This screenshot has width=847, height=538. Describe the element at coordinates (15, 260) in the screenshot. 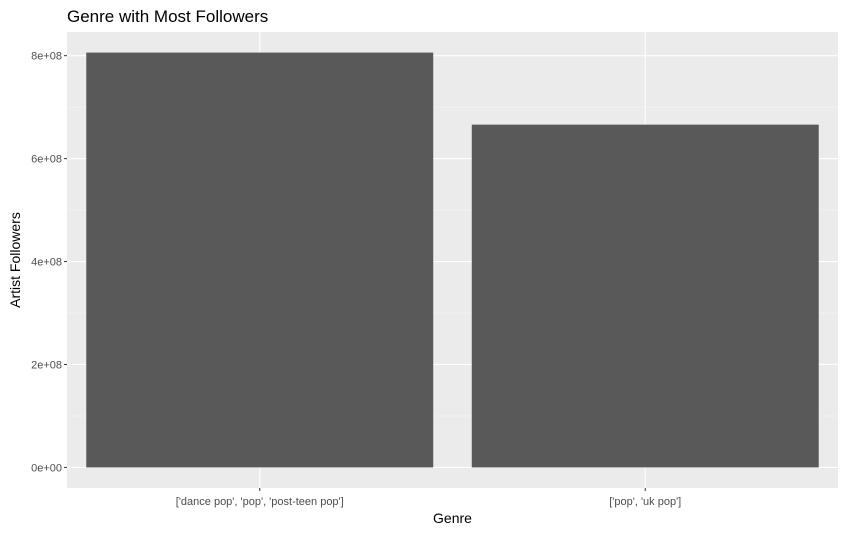

I see `y-axis-title: Artist Followers` at that location.